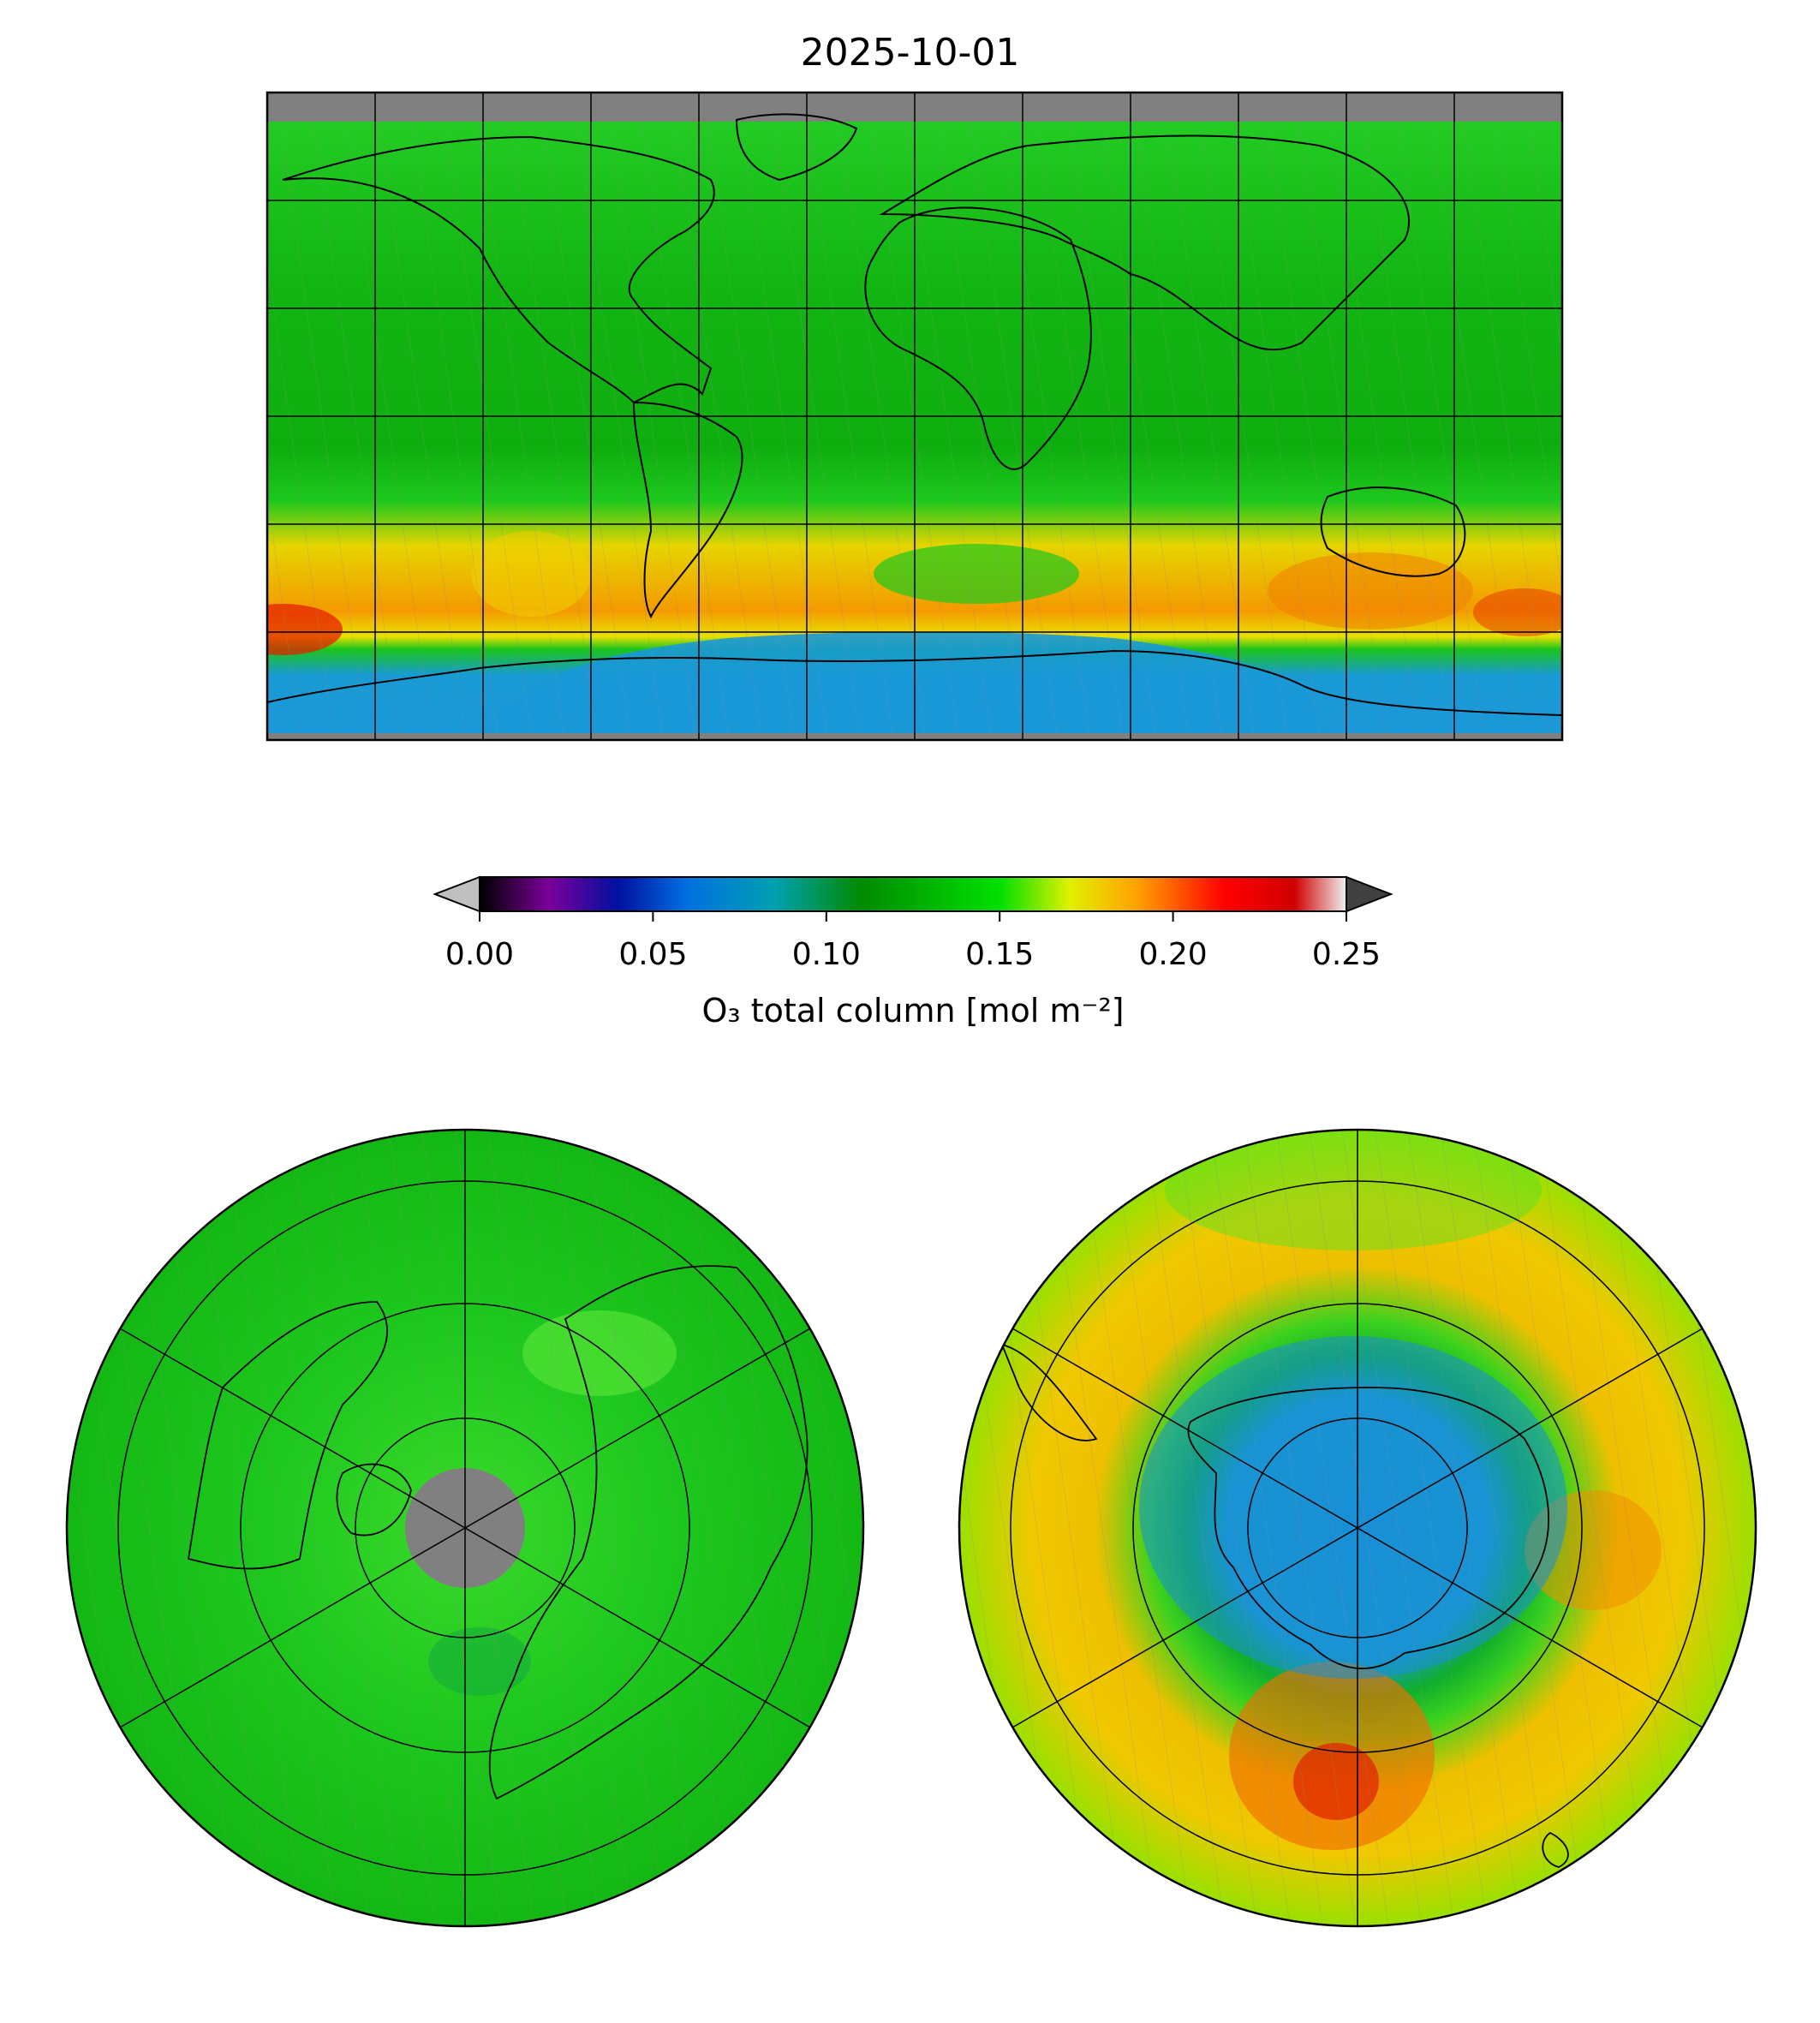  I want to click on antarctica-outline, so click(1368, 1528).